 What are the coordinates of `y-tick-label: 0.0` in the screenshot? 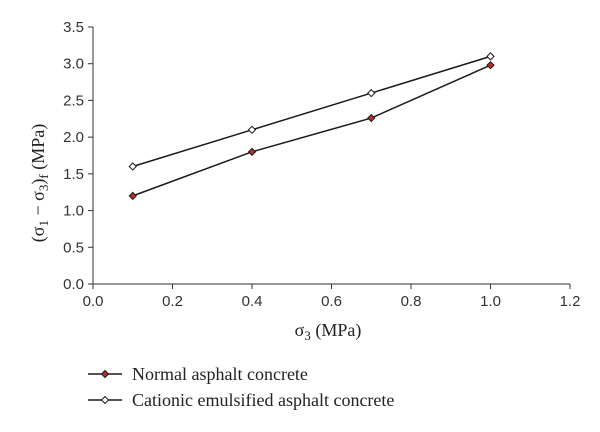 It's located at (73, 284).